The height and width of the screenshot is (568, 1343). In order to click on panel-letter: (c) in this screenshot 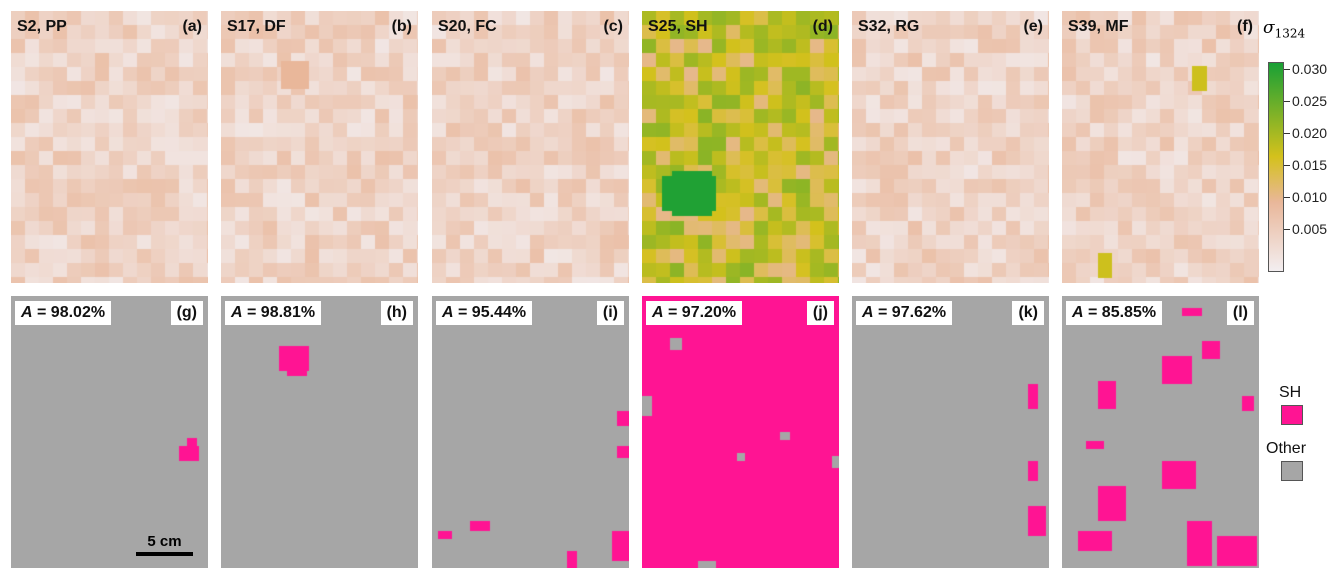, I will do `click(613, 26)`.